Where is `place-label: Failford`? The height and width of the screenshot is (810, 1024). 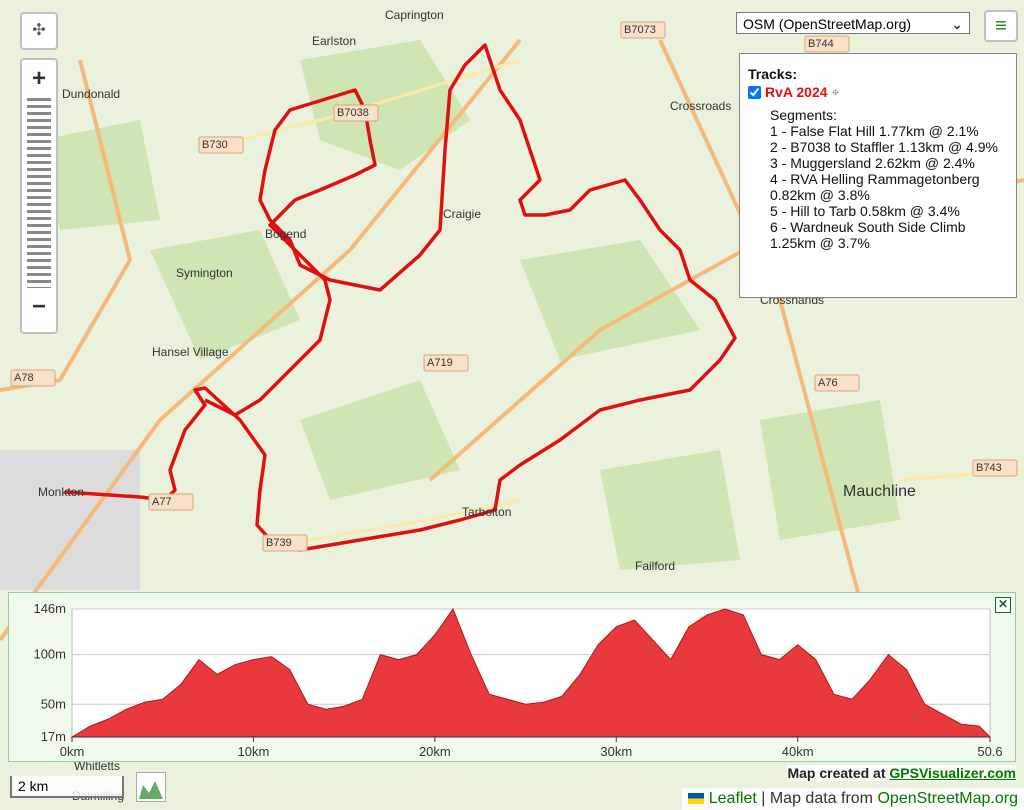 place-label: Failford is located at coordinates (655, 566).